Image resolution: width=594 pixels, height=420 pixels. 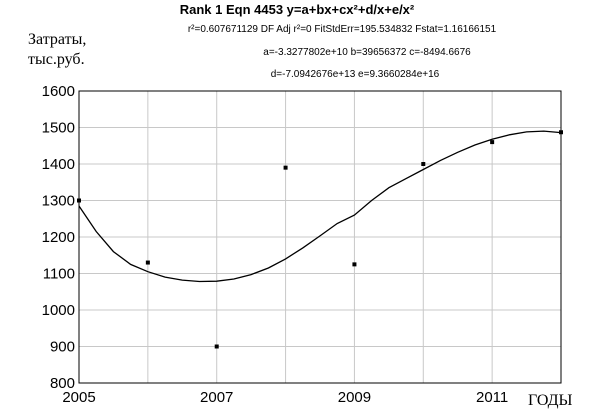 What do you see at coordinates (285, 167) in the screenshot?
I see `data-point-2008` at bounding box center [285, 167].